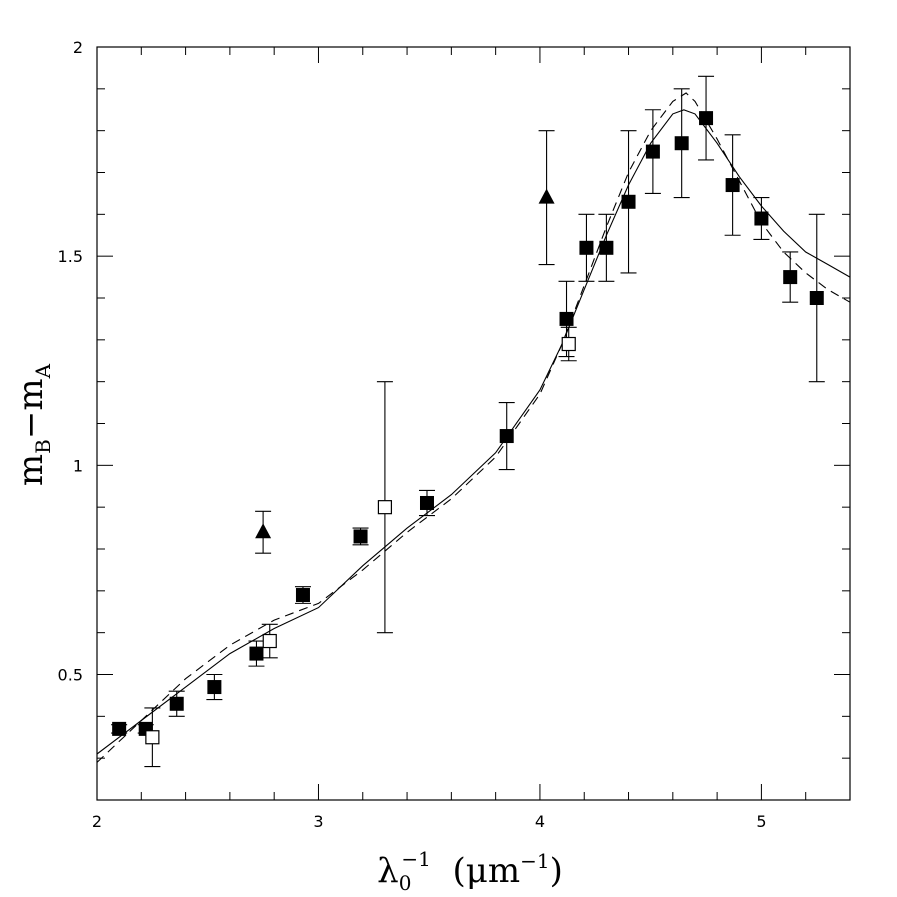 The width and height of the screenshot is (897, 897). What do you see at coordinates (70, 675) in the screenshot?
I see `y-tick-label: 0.5` at bounding box center [70, 675].